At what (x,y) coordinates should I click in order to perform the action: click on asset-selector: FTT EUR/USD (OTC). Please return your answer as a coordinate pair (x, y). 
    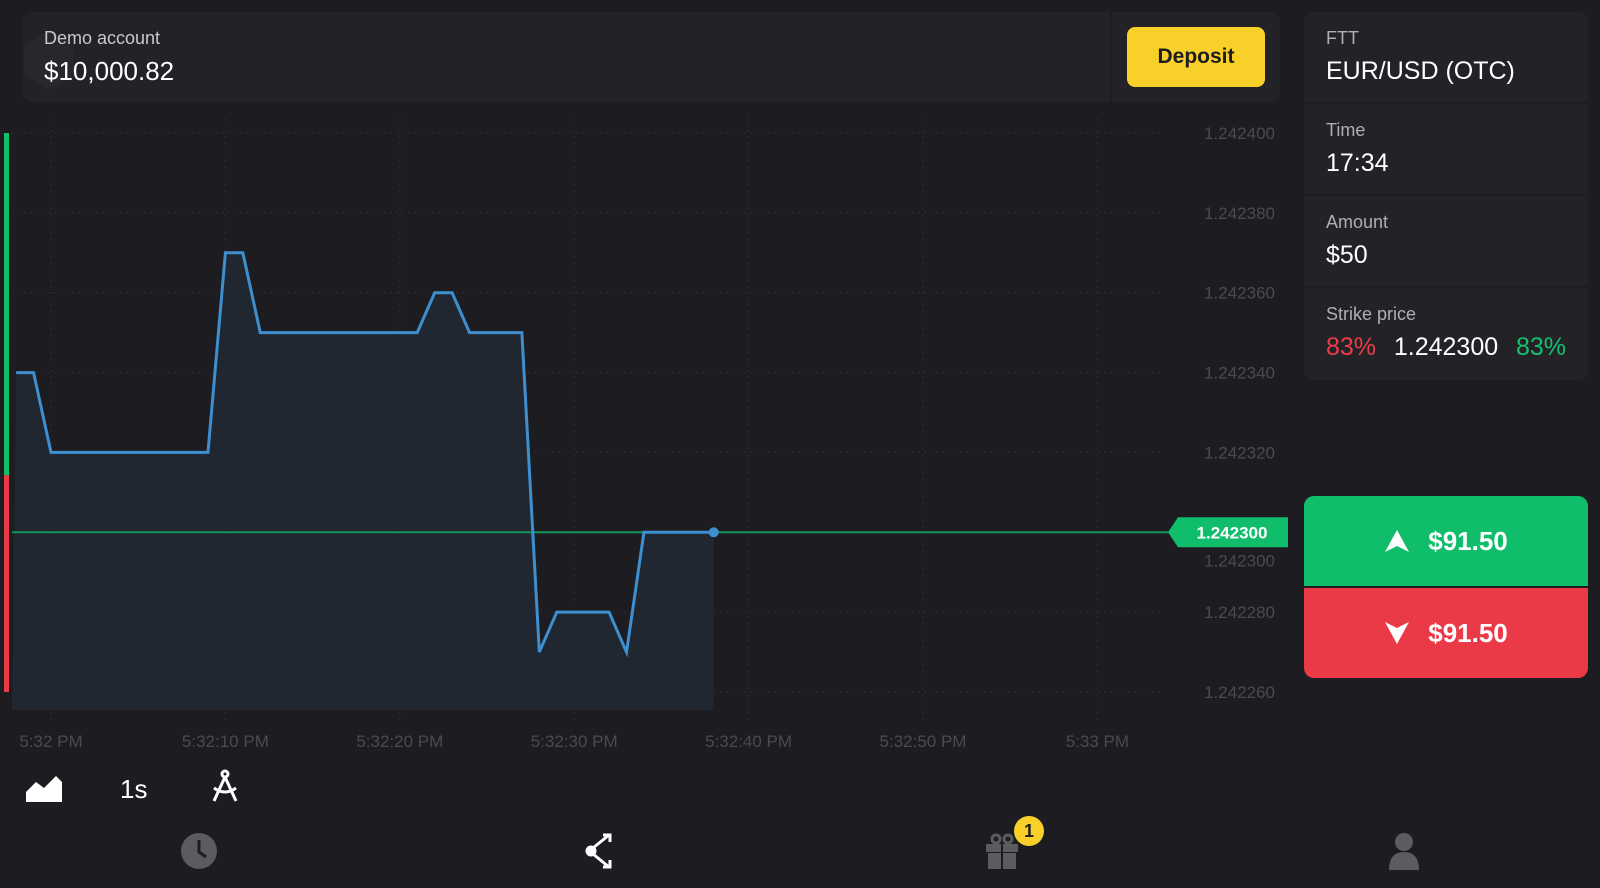
    Looking at the image, I should click on (1446, 57).